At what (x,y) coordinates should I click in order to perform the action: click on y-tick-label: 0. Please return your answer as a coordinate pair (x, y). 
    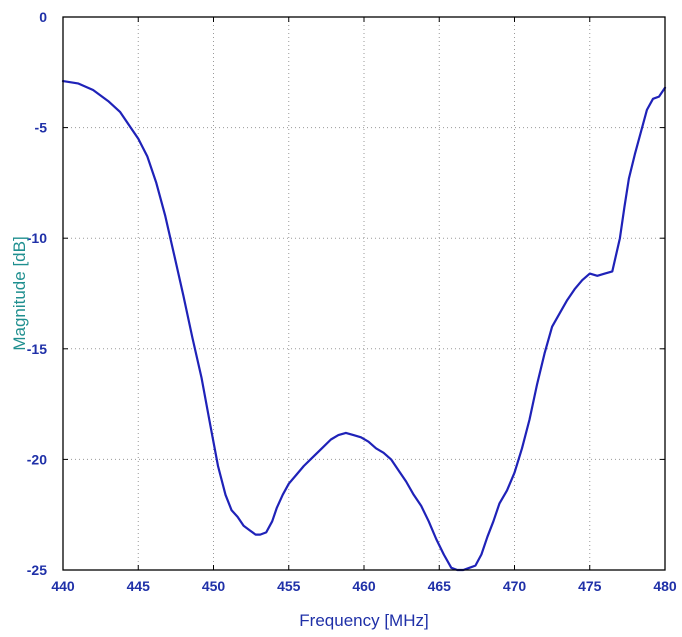
    Looking at the image, I should click on (43, 17).